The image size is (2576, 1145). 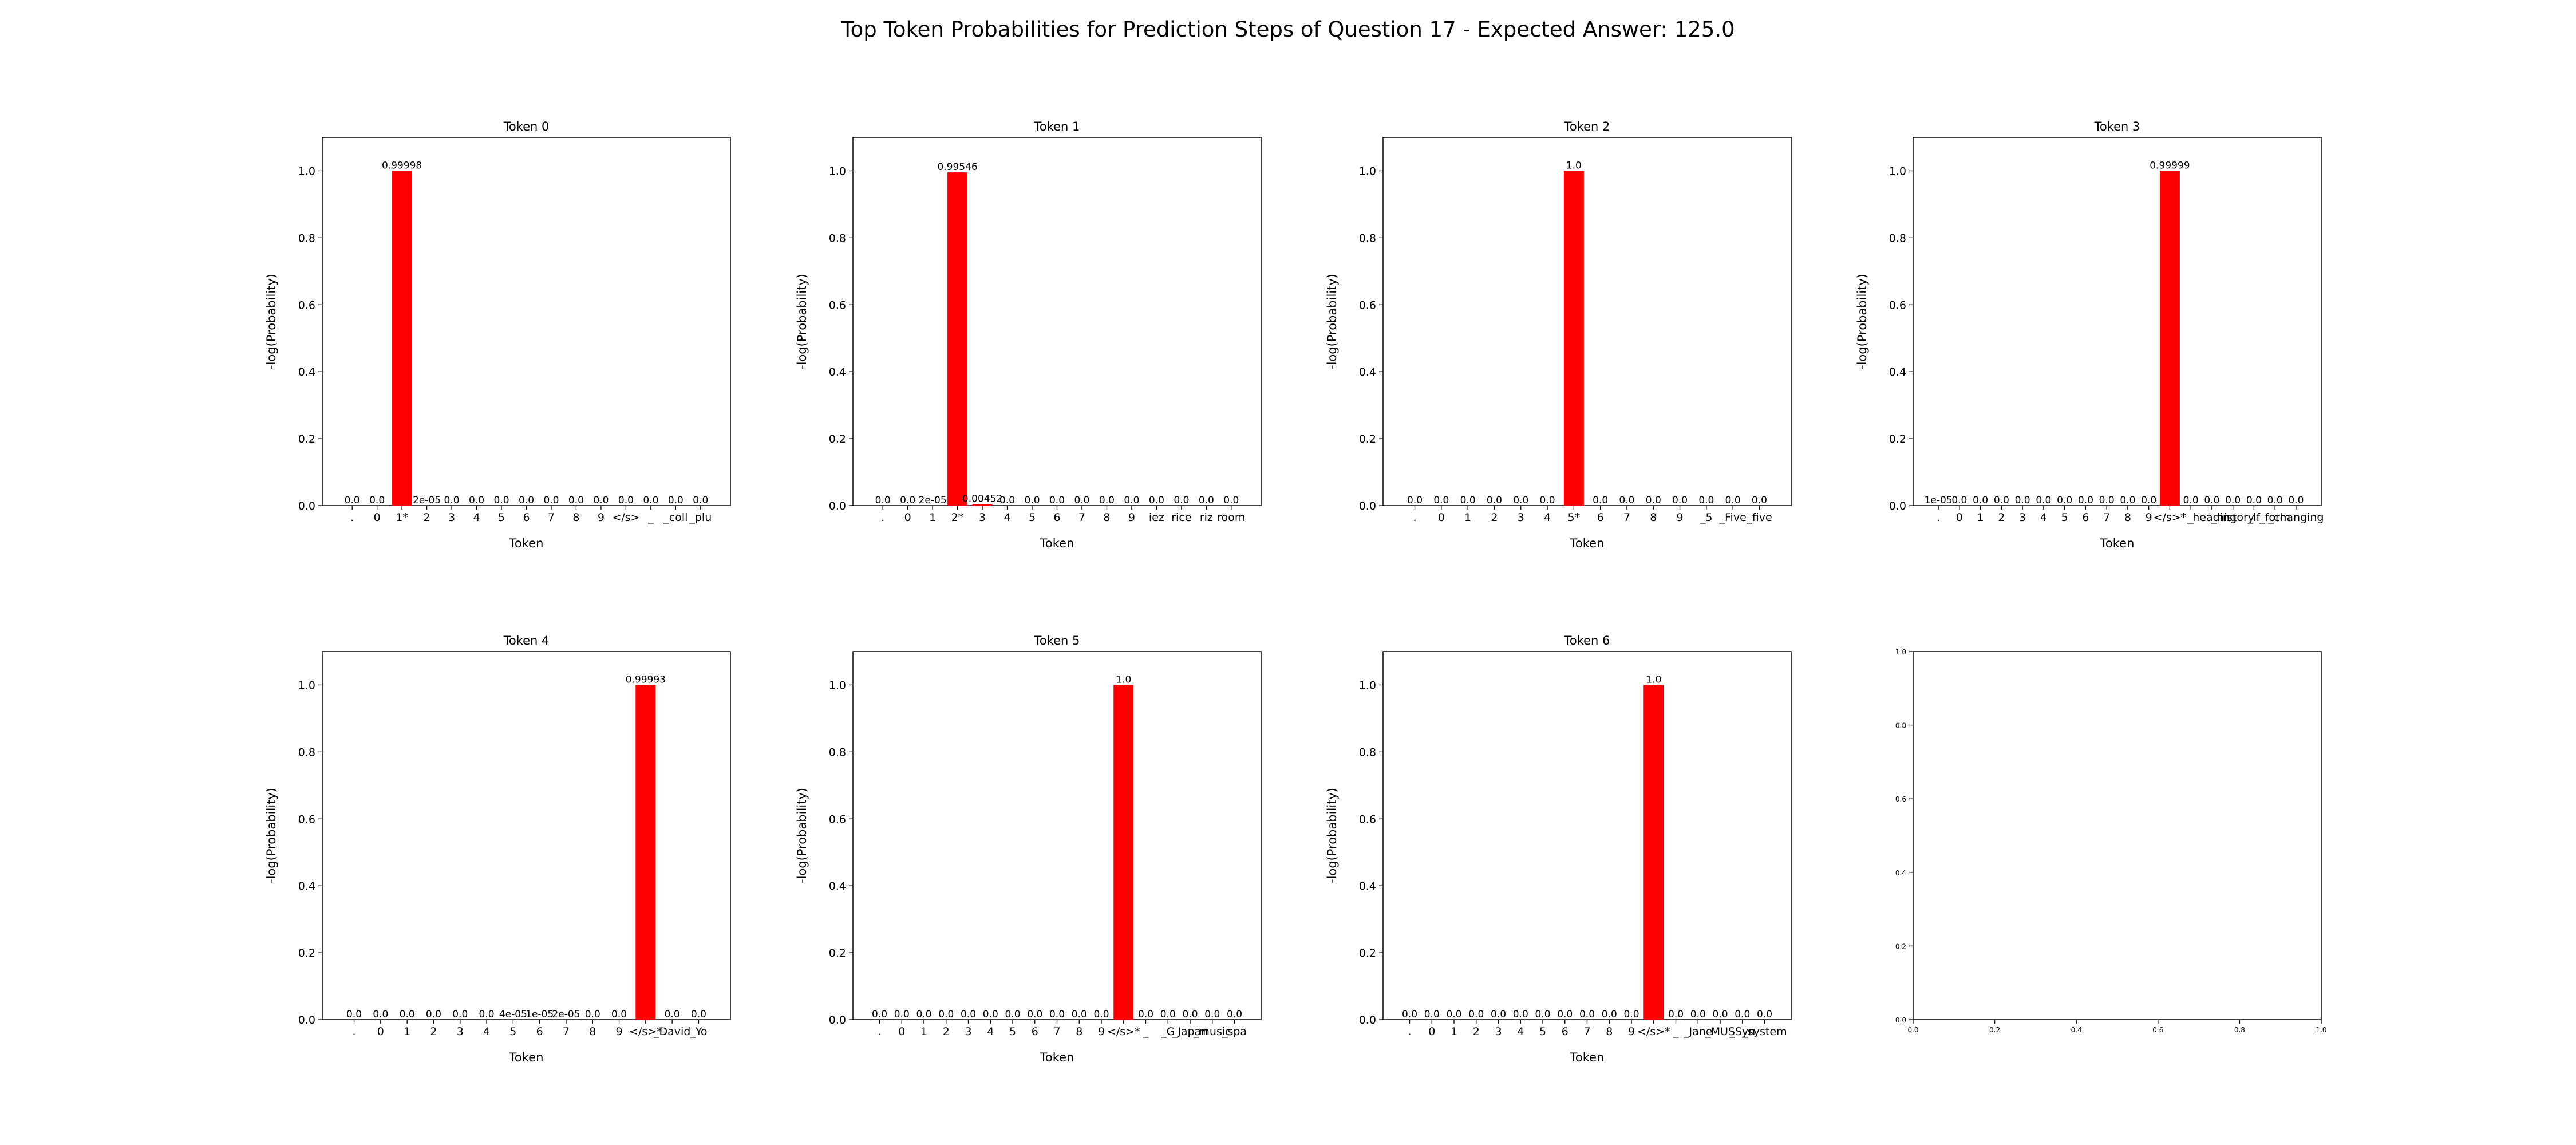 I want to click on x-tick-label: _plu, so click(x=700, y=518).